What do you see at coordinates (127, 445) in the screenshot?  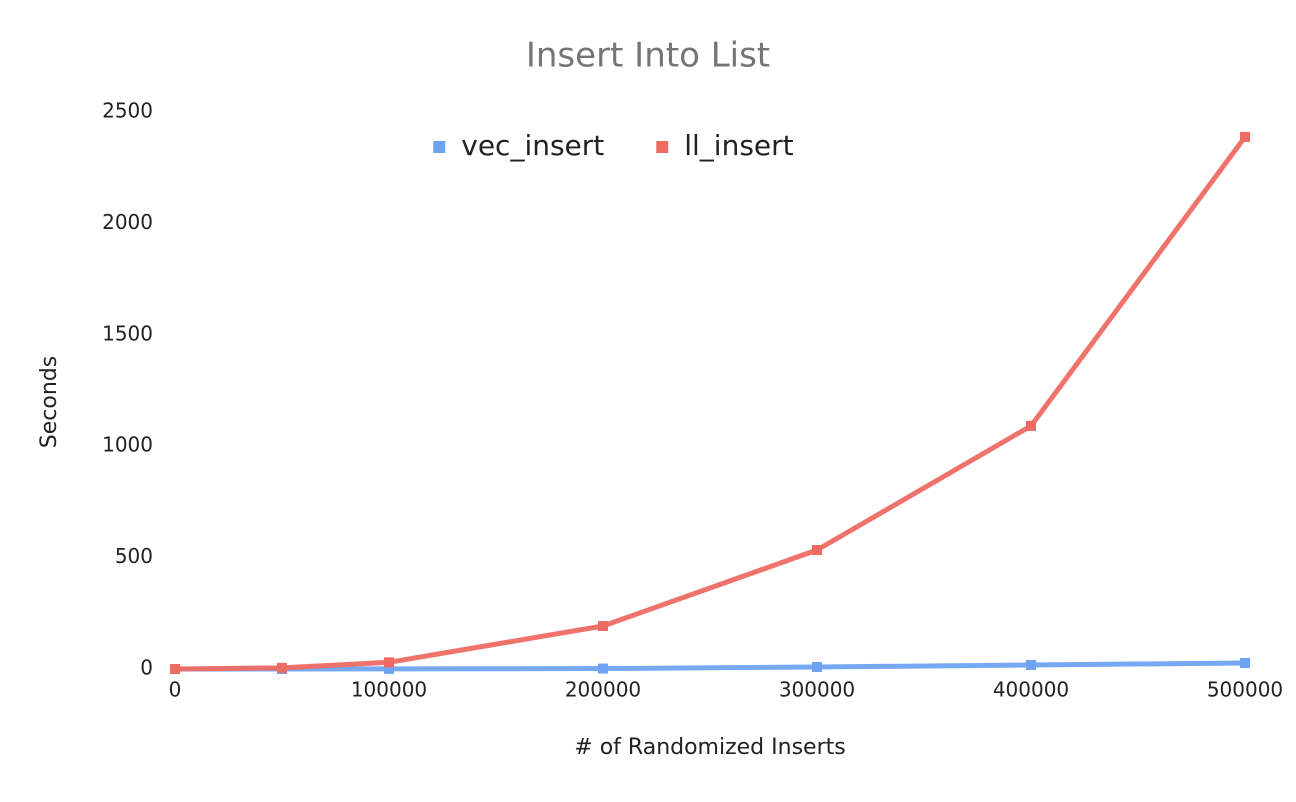 I see `y-tick-label: 1000` at bounding box center [127, 445].